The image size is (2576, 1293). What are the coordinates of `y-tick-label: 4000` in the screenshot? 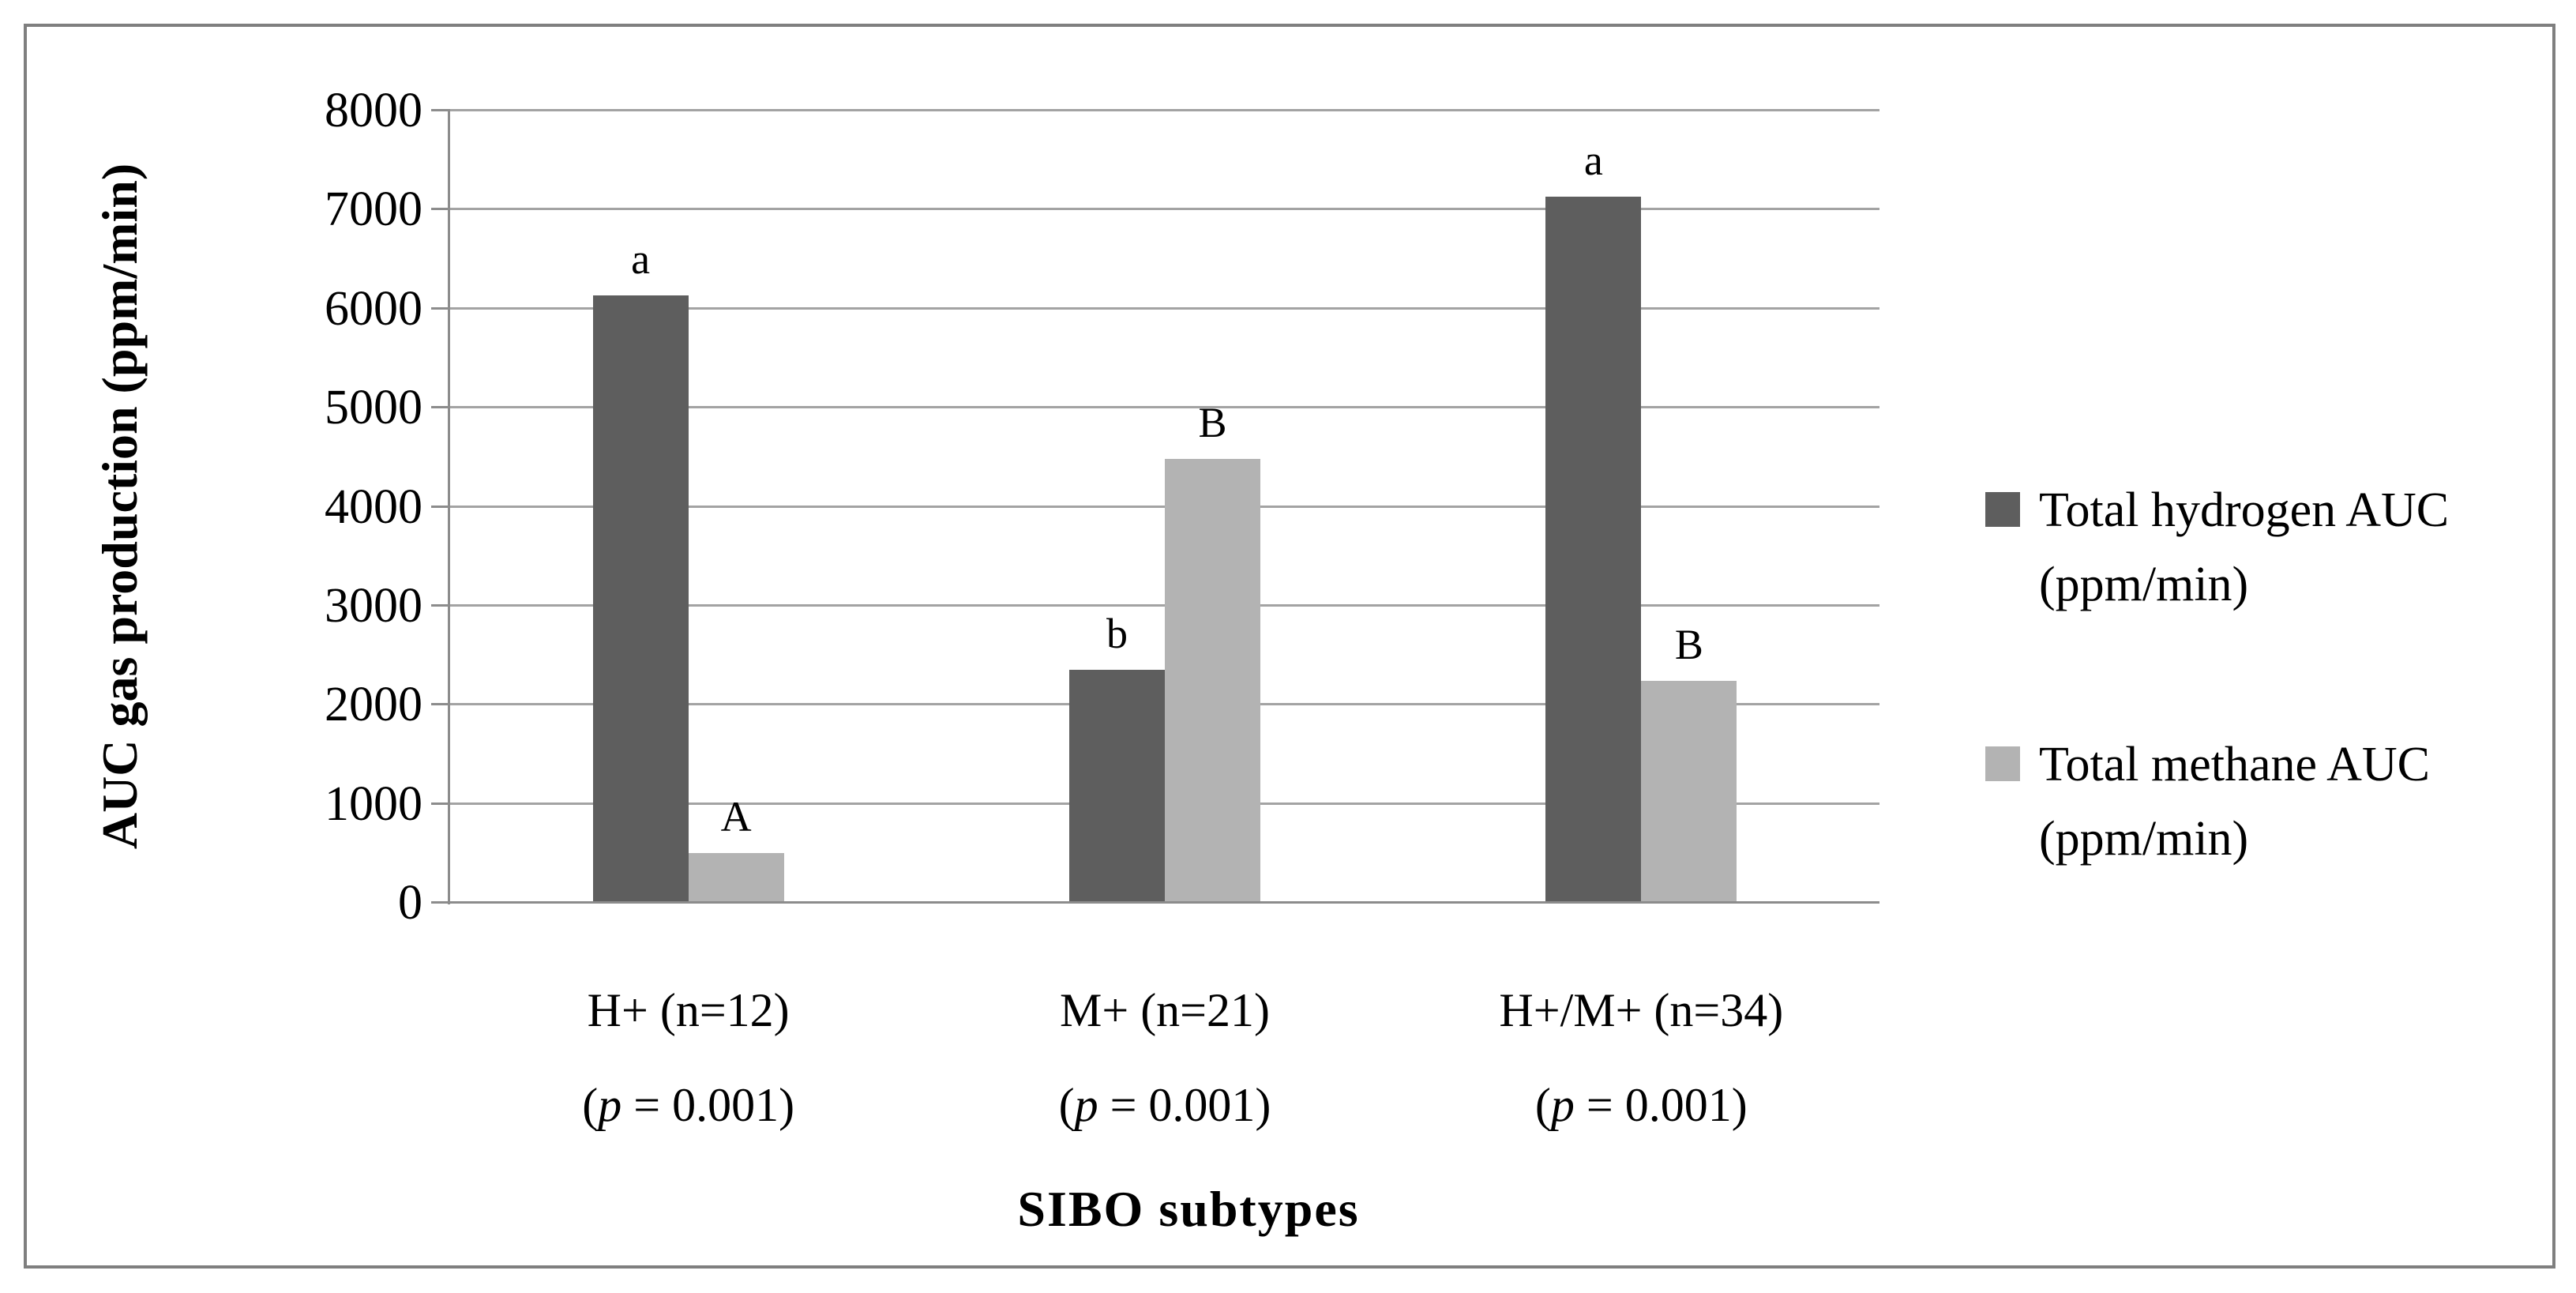 It's located at (373, 506).